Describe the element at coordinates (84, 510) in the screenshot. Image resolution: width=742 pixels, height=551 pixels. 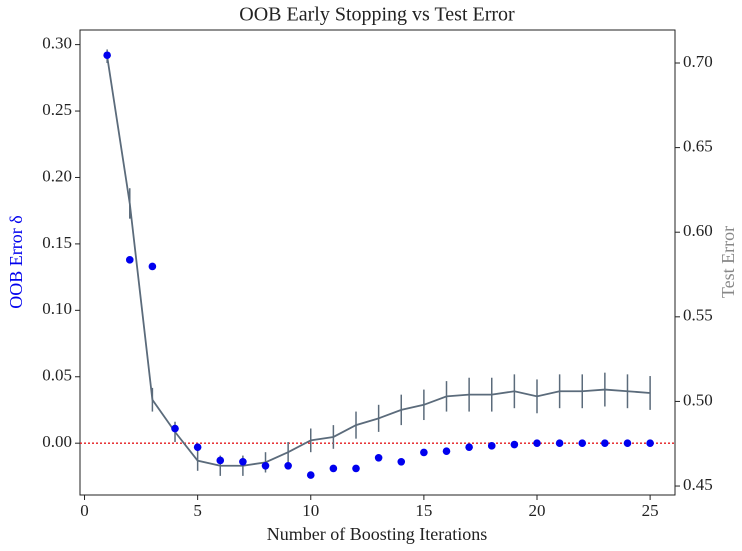
I see `x-tick-label: 0` at that location.